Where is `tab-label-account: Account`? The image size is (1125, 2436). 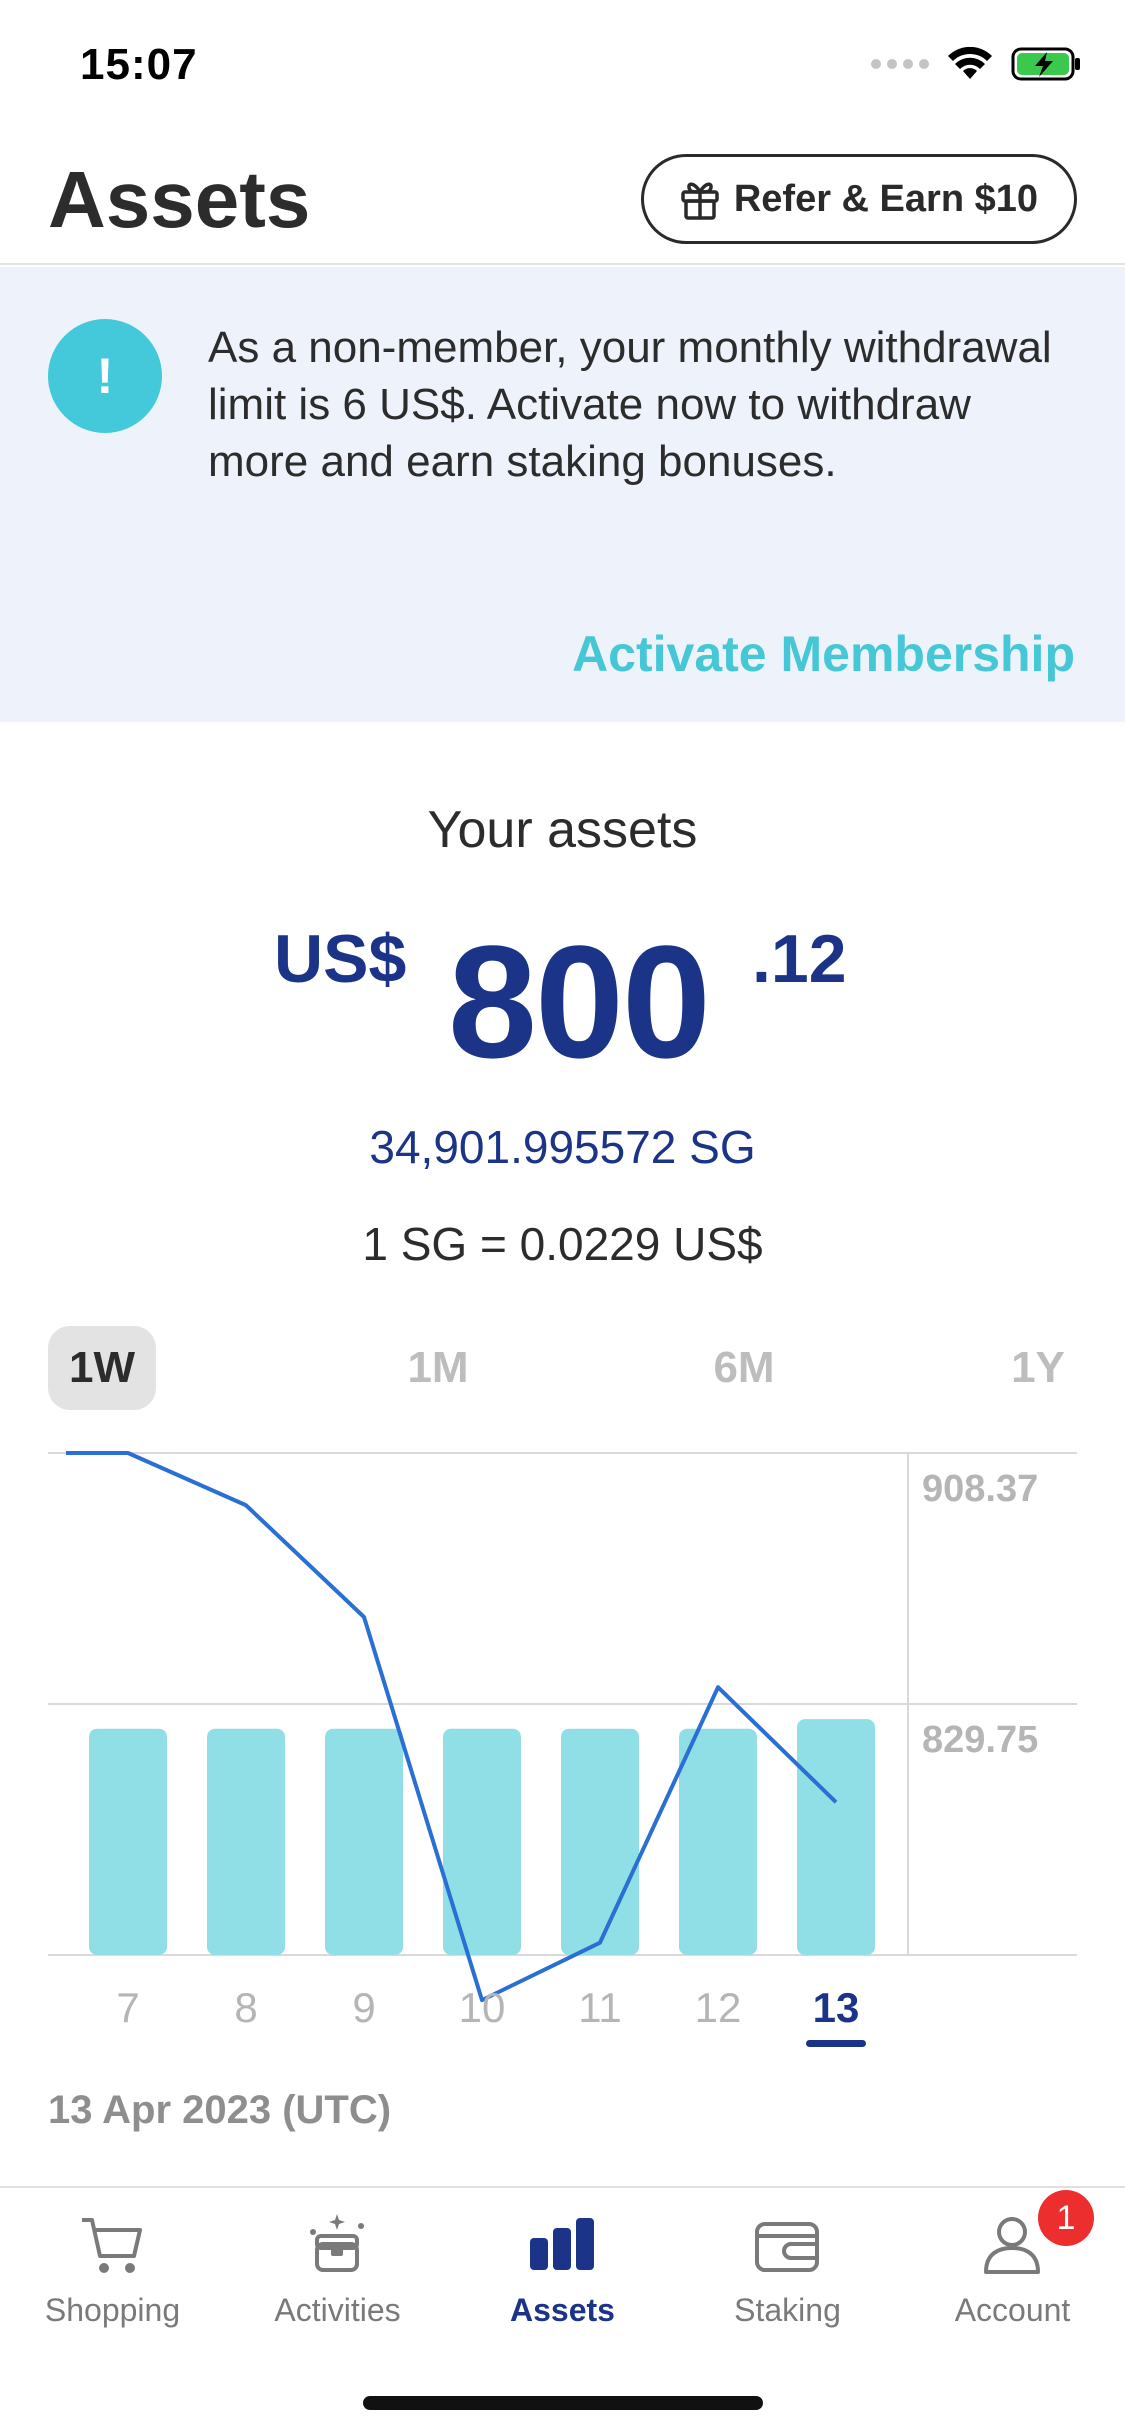 tab-label-account: Account is located at coordinates (1012, 2310).